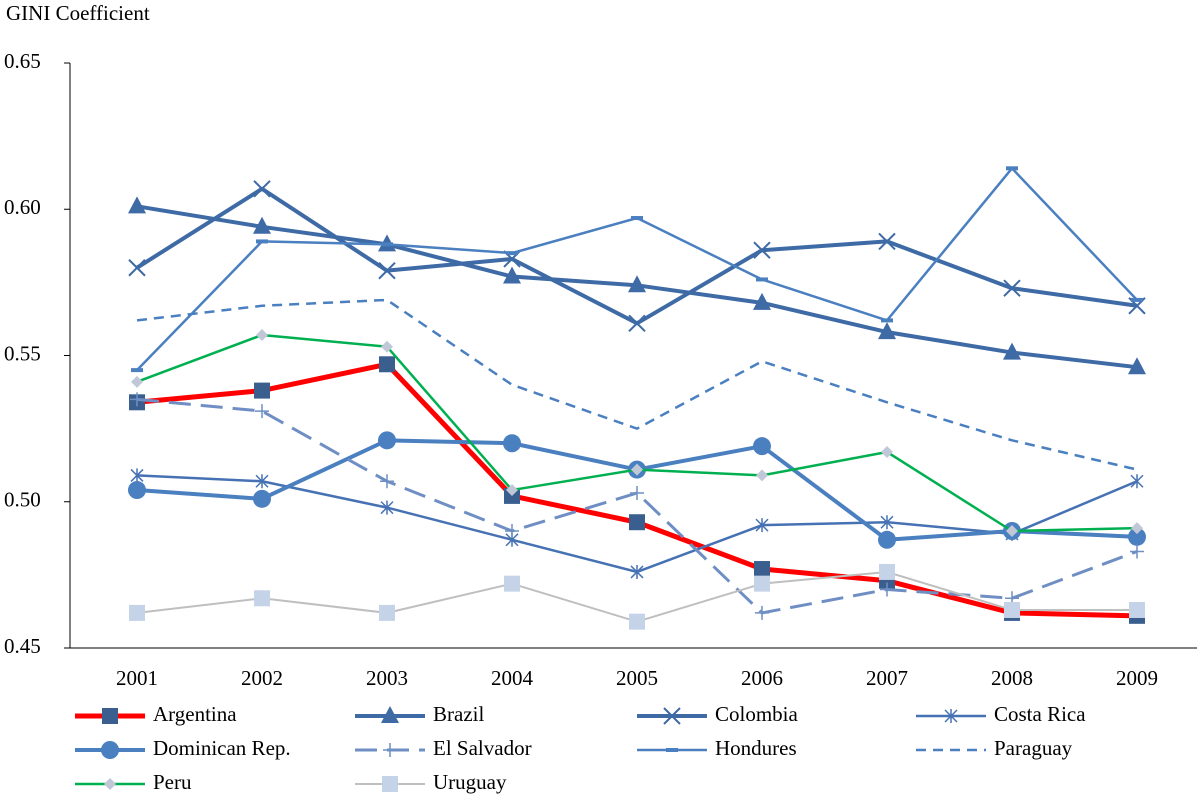 Image resolution: width=1197 pixels, height=804 pixels. What do you see at coordinates (637, 678) in the screenshot?
I see `x-tick-label: 2005` at bounding box center [637, 678].